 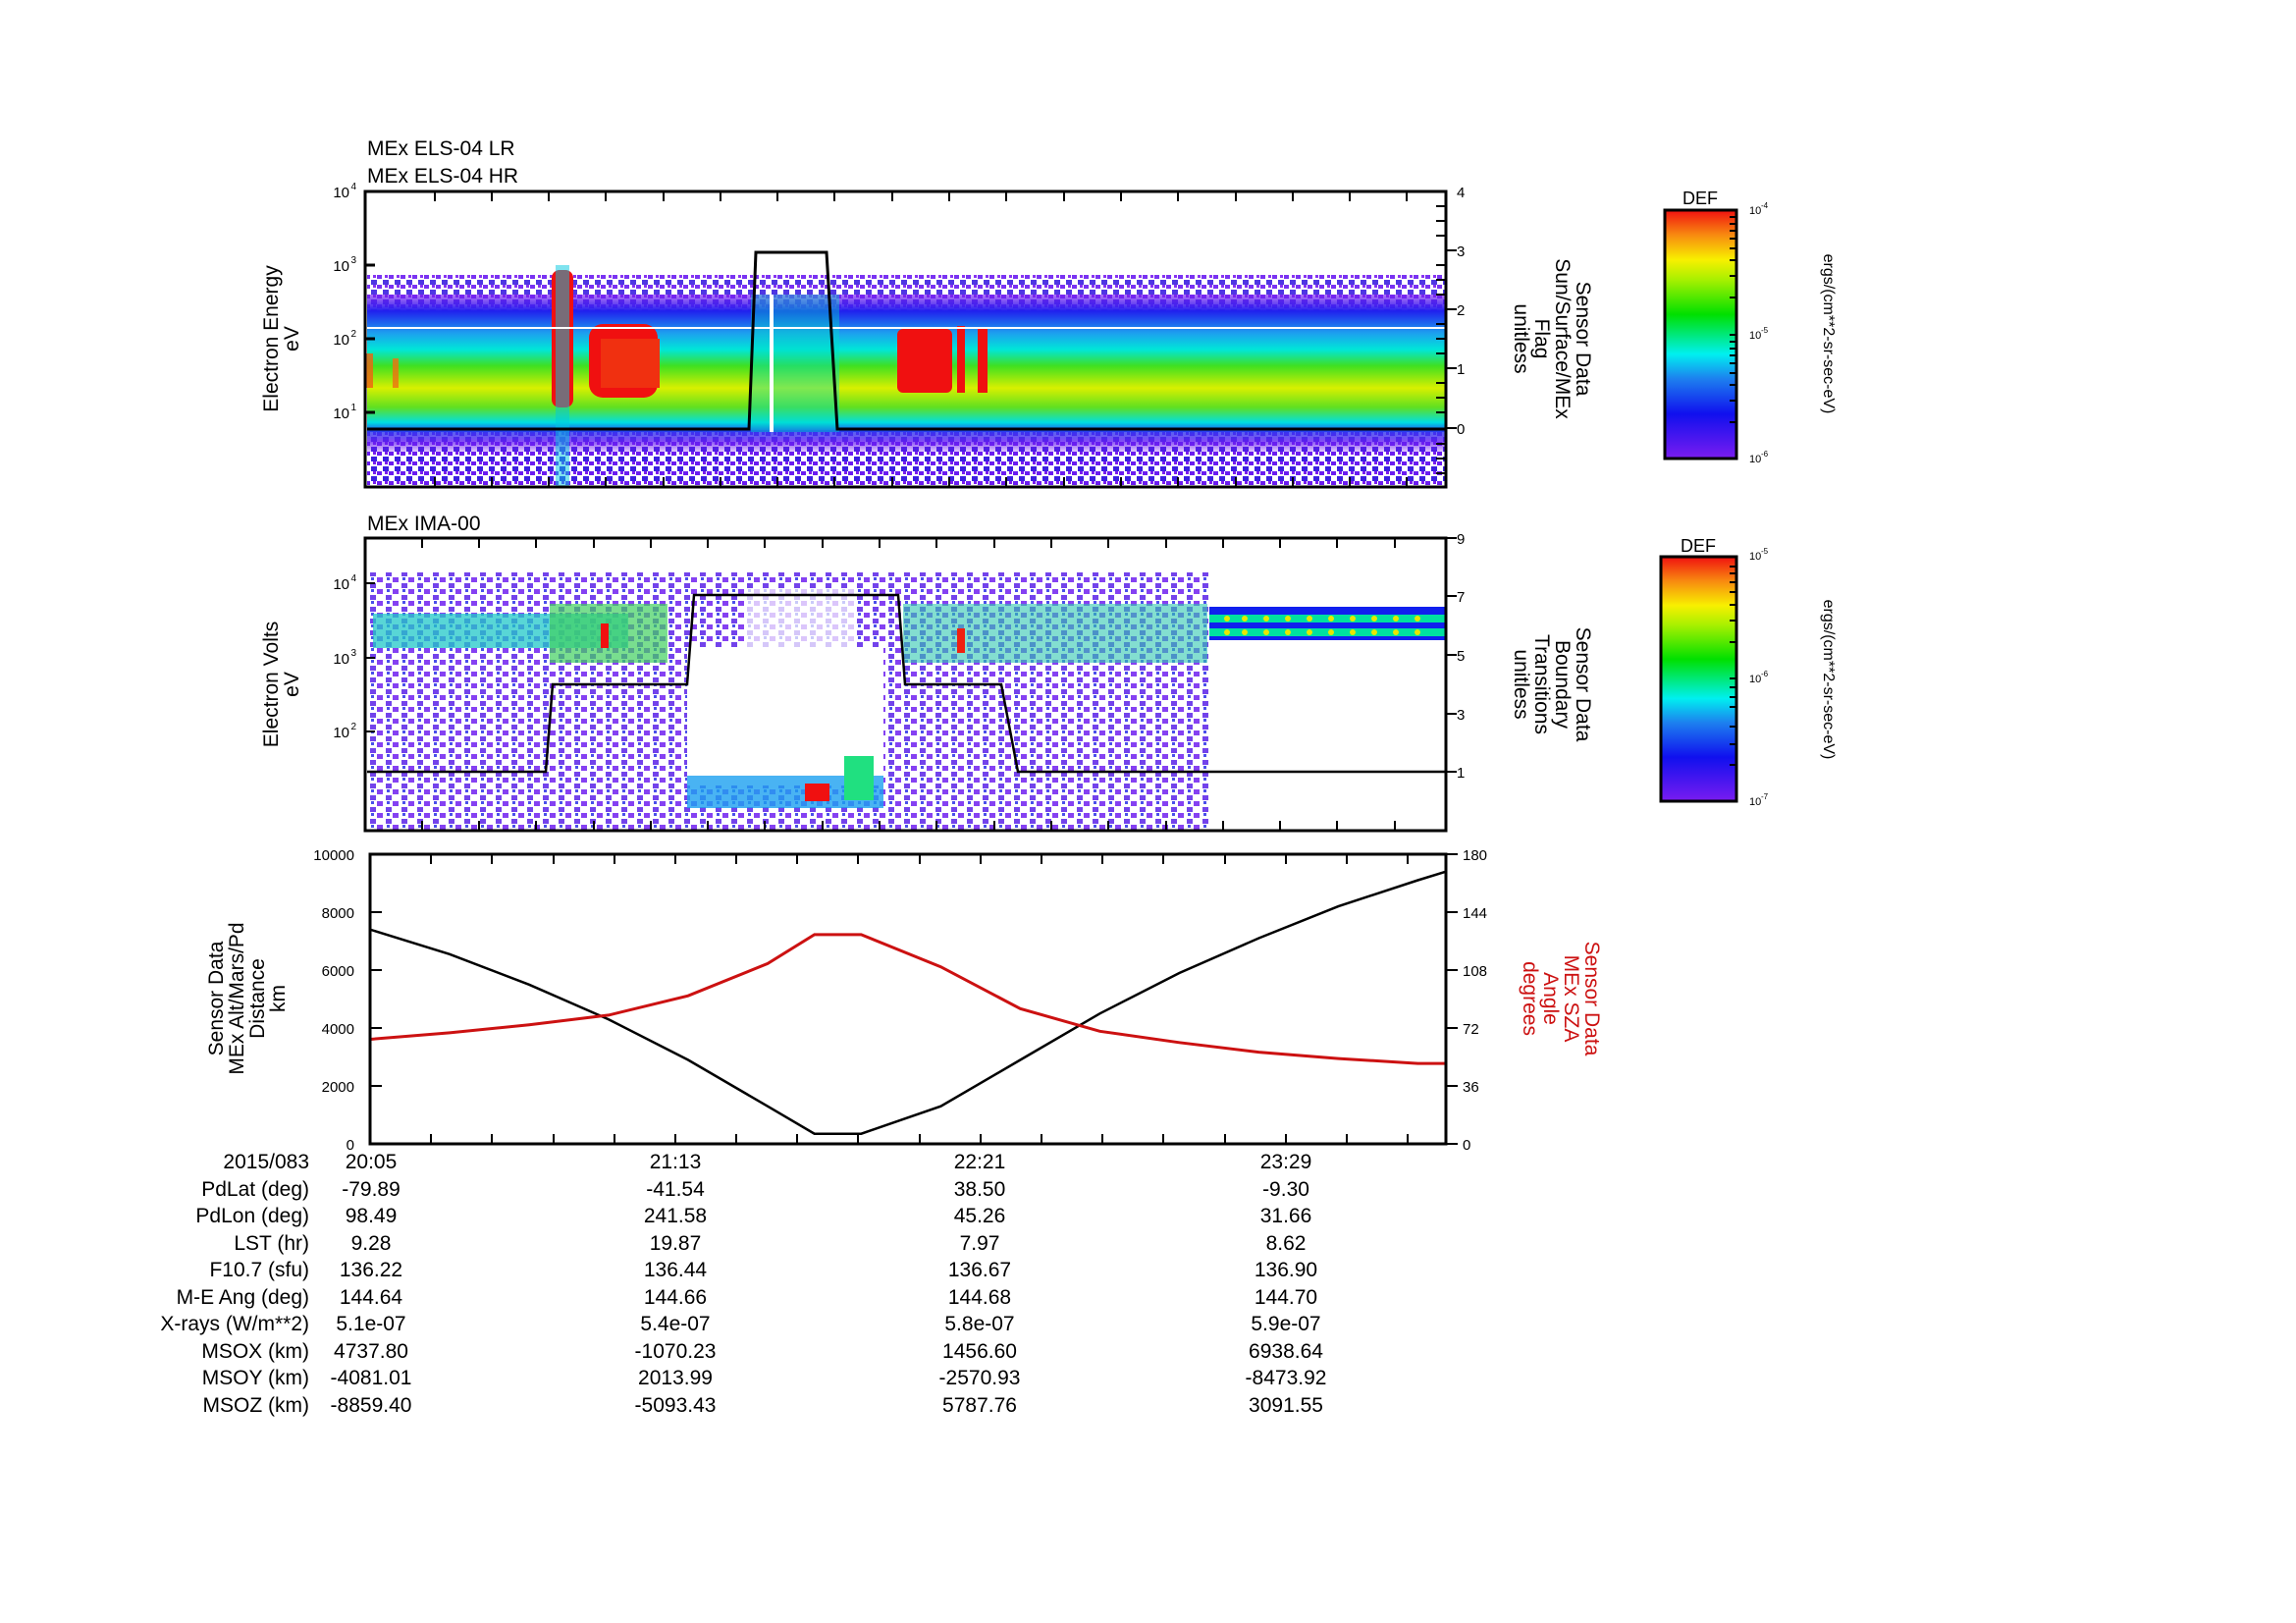 What do you see at coordinates (281, 338) in the screenshot?
I see `els-ylabel: Electron Energy eV` at bounding box center [281, 338].